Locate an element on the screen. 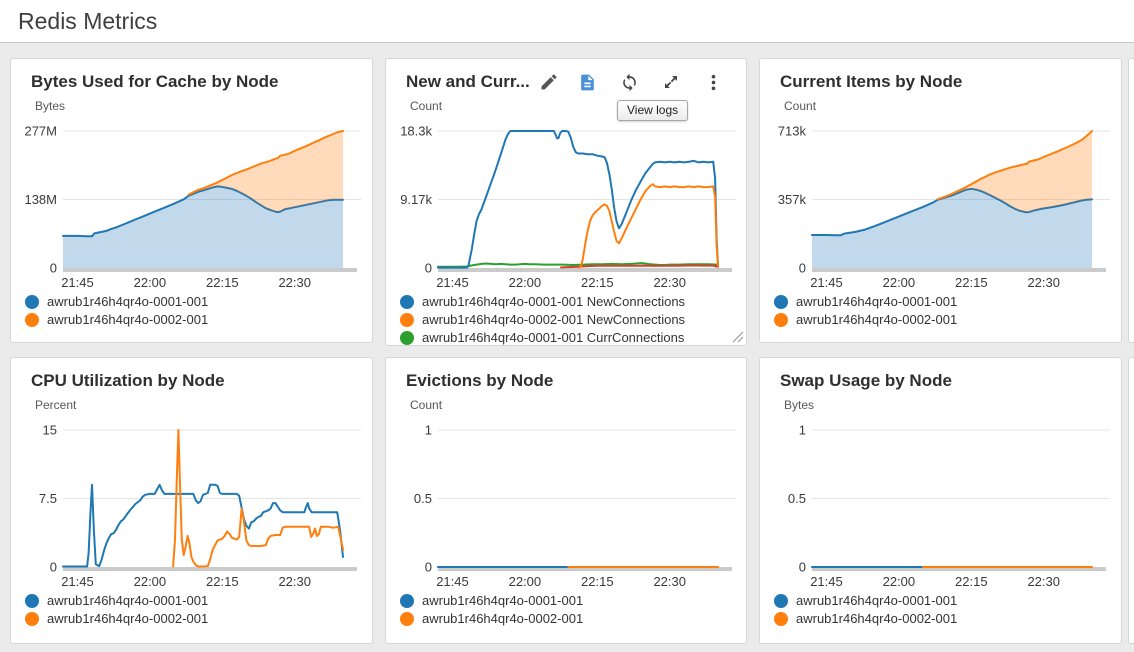  legend-item: awrub1r46h4qr4o-0001-001 NewConnections is located at coordinates (542, 302).